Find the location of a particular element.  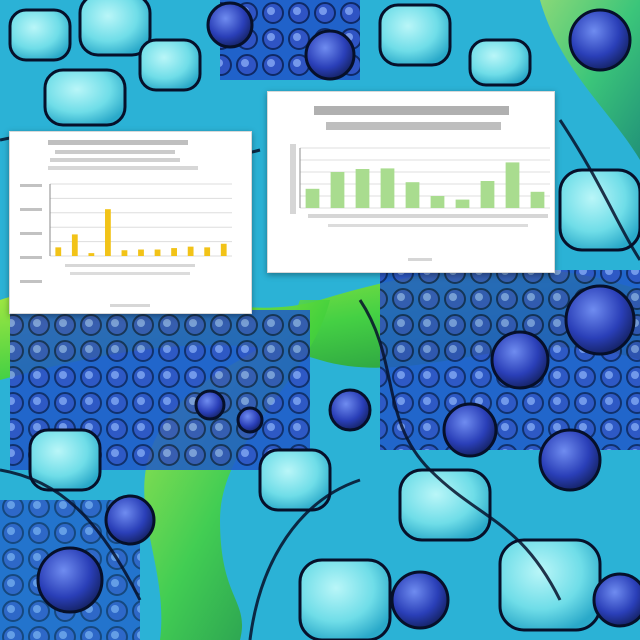

left-bar-chart is located at coordinates (126, 223).